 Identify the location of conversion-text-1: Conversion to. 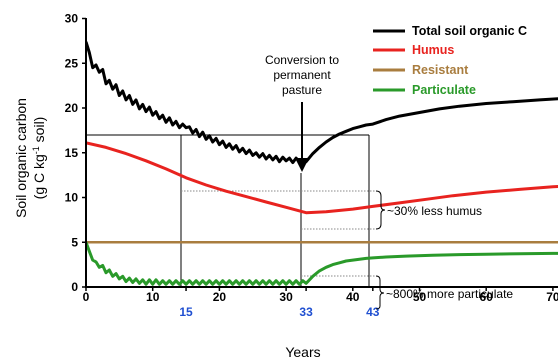
(302, 60).